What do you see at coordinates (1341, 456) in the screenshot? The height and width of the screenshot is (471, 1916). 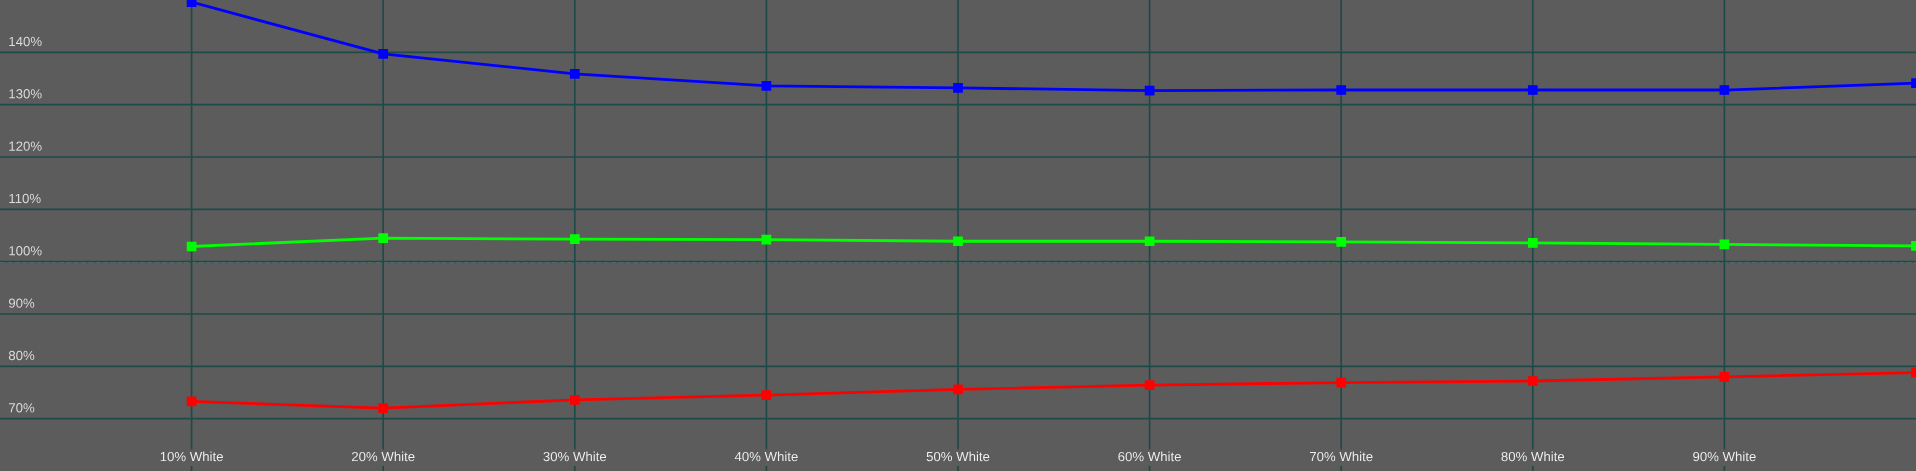 I see `x-tick-label: 70% White` at bounding box center [1341, 456].